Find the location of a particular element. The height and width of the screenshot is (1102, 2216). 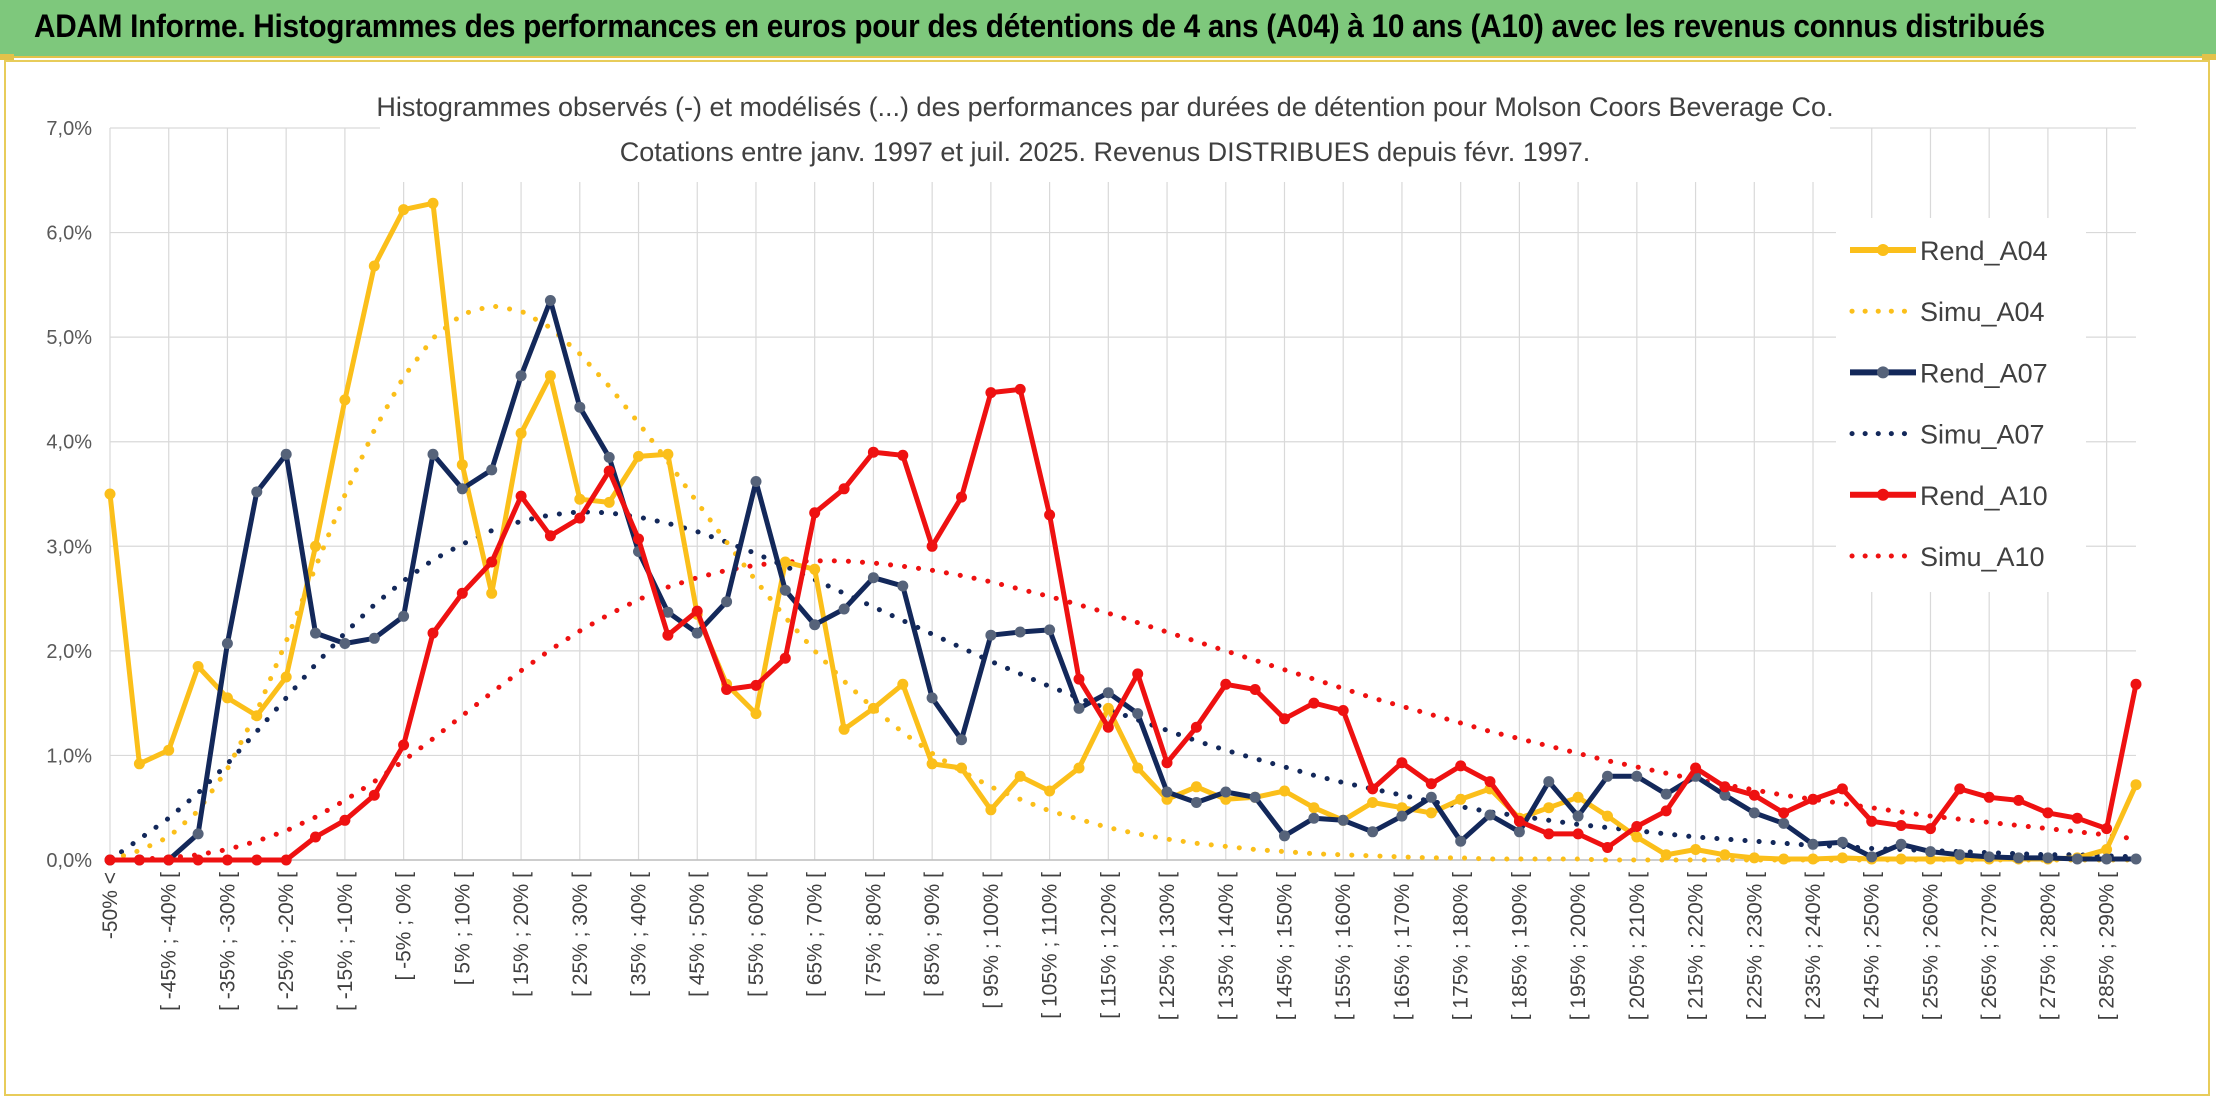

x-tick-label: [ -5% ; 0% [ is located at coordinates (404, 926).